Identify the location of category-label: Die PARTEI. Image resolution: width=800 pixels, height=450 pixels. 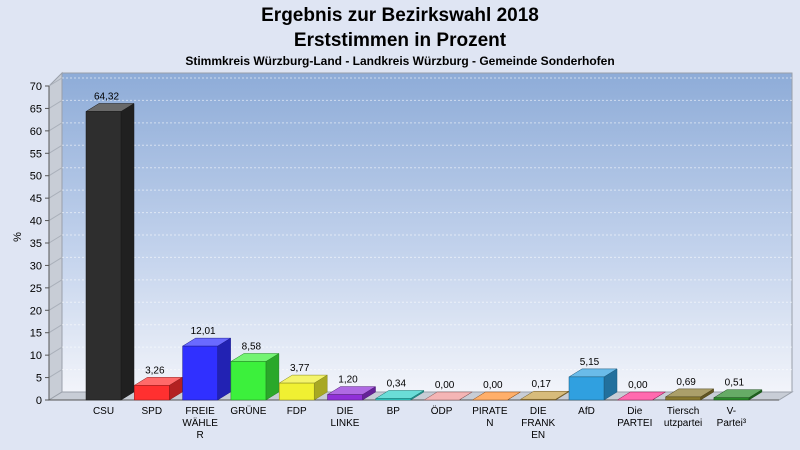
(634, 417).